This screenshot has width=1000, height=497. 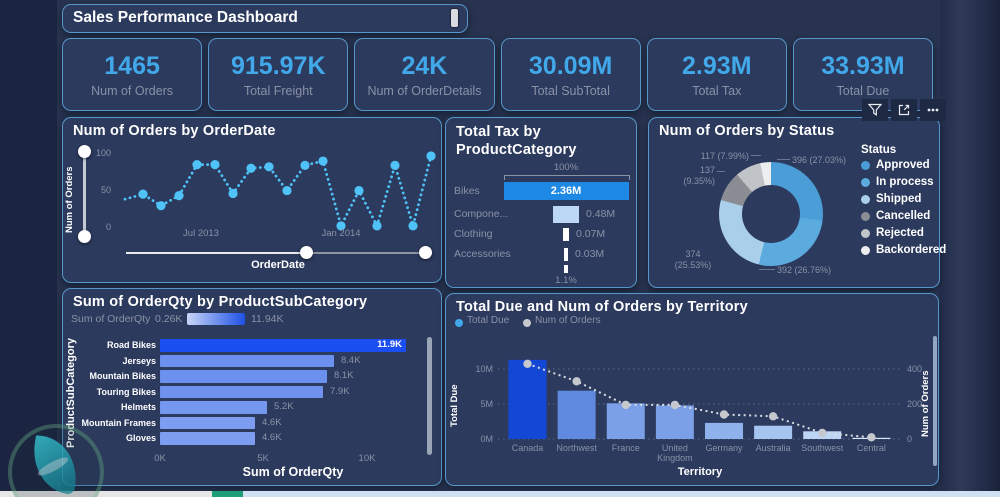 I want to click on funnel-bottom-label: 1.1%, so click(x=566, y=280).